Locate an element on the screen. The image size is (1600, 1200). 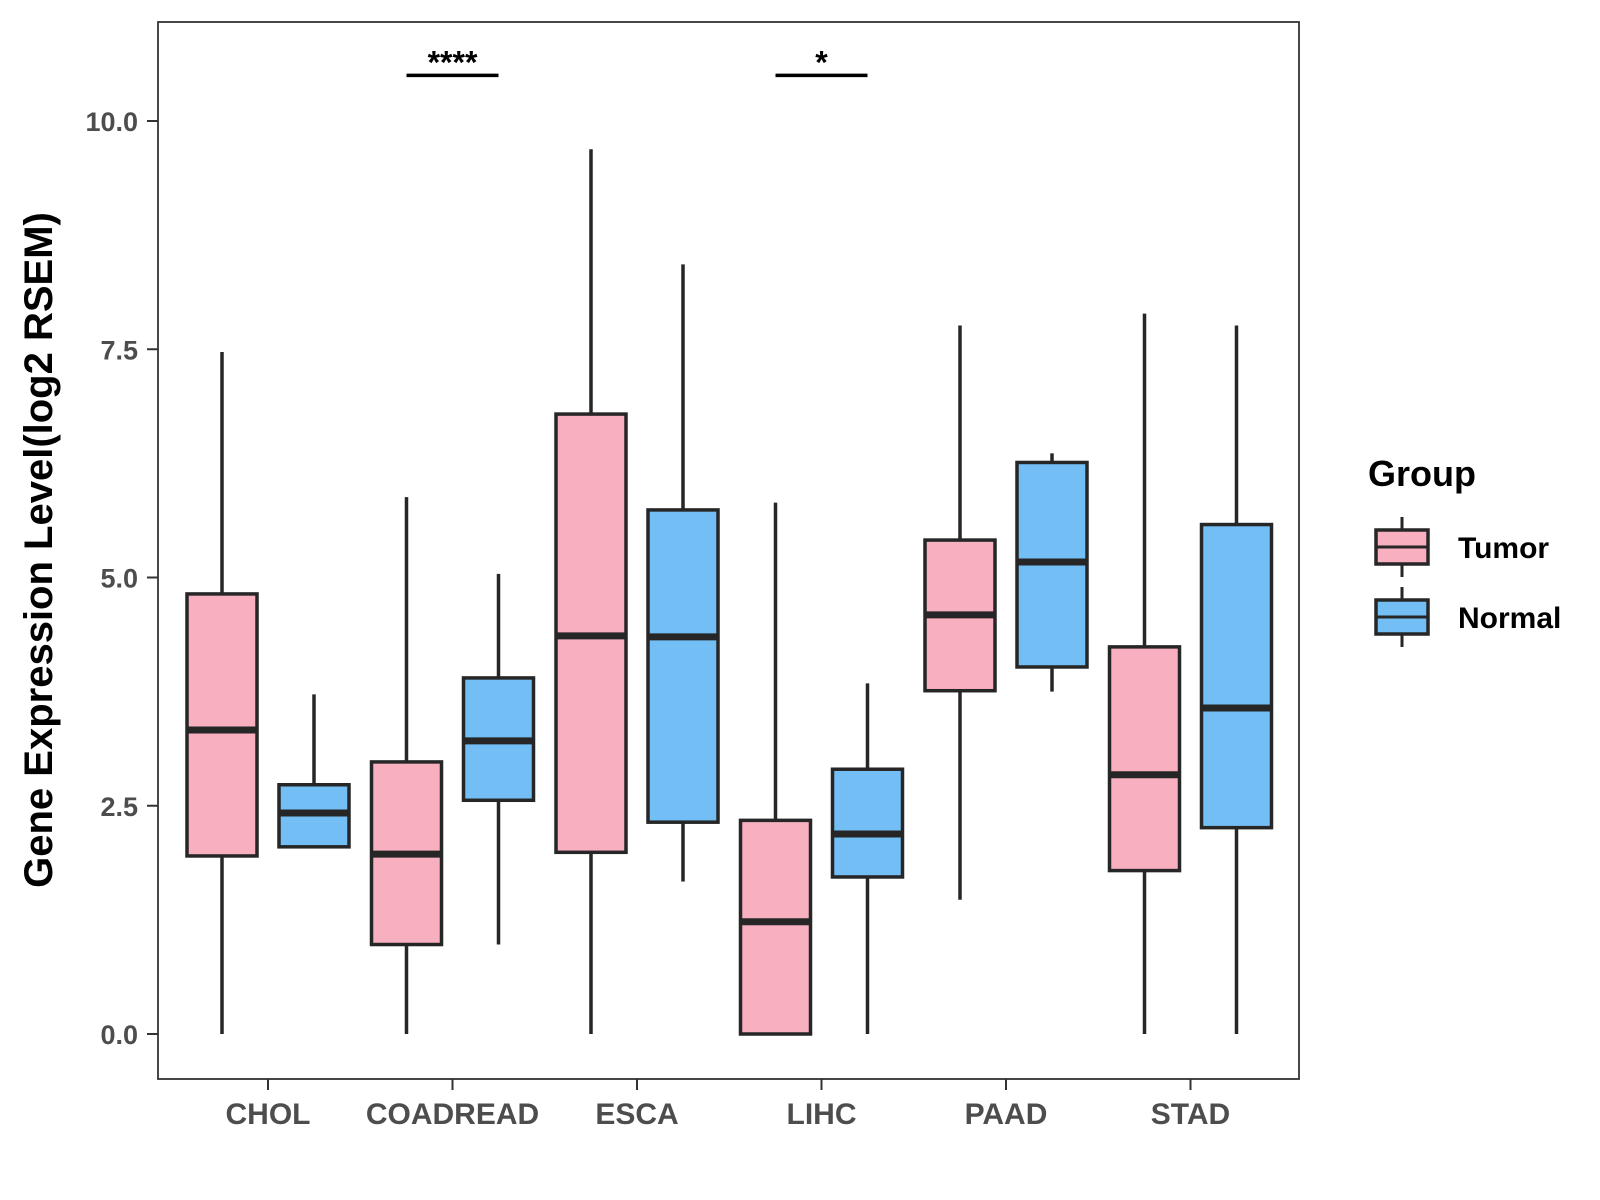
box-normal-stad is located at coordinates (1236, 679).